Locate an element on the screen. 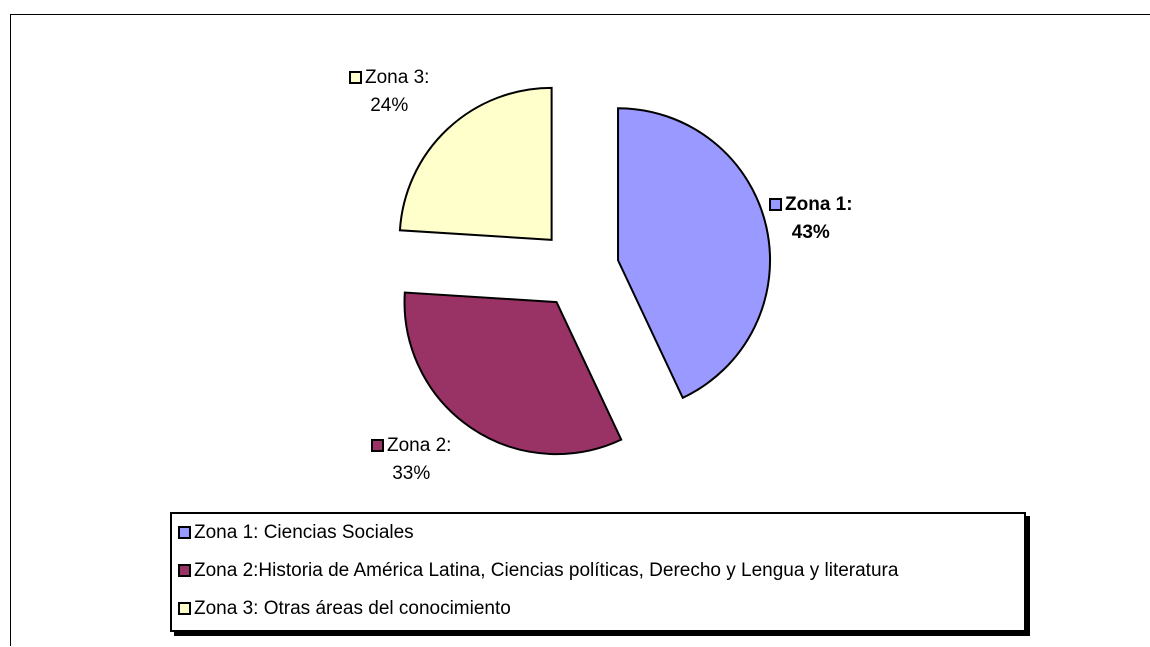 The height and width of the screenshot is (647, 1150). legend-item-zona-3: Zona 3: Otras áreas del conocimiento is located at coordinates (344, 609).